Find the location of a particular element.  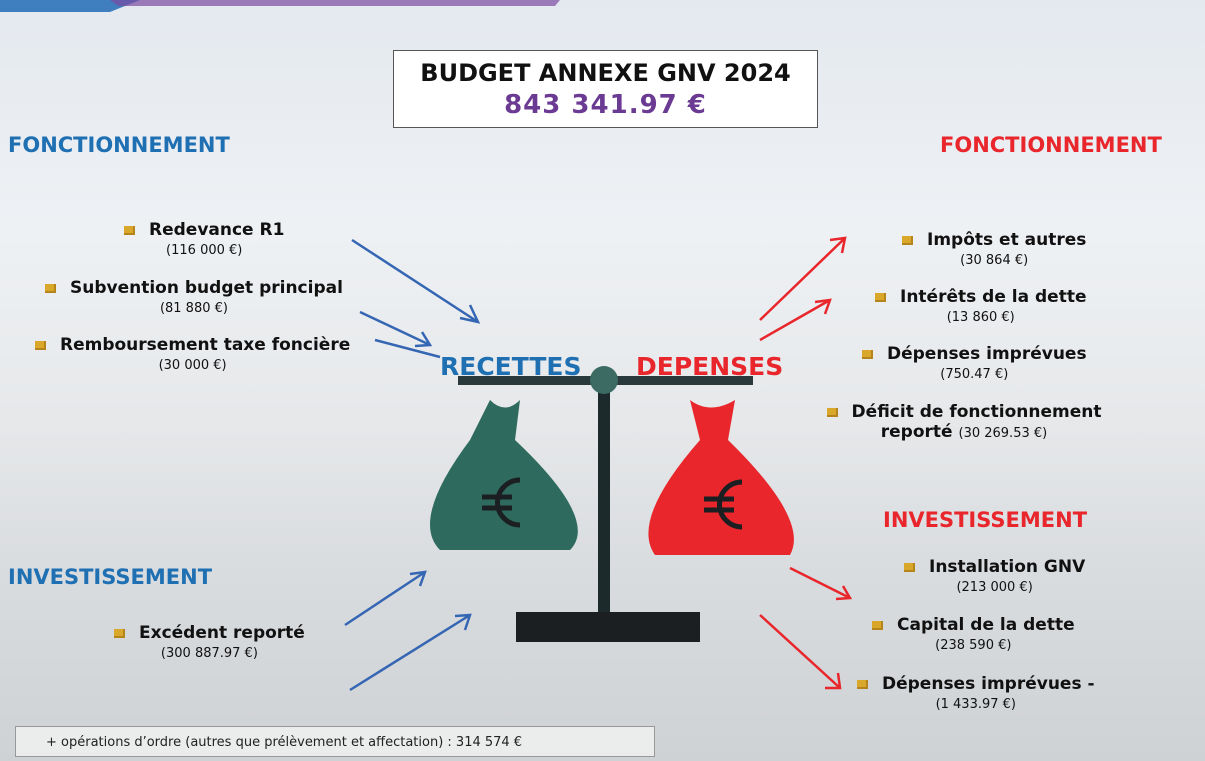

item-label: Impôts et autres is located at coordinates (1007, 240).